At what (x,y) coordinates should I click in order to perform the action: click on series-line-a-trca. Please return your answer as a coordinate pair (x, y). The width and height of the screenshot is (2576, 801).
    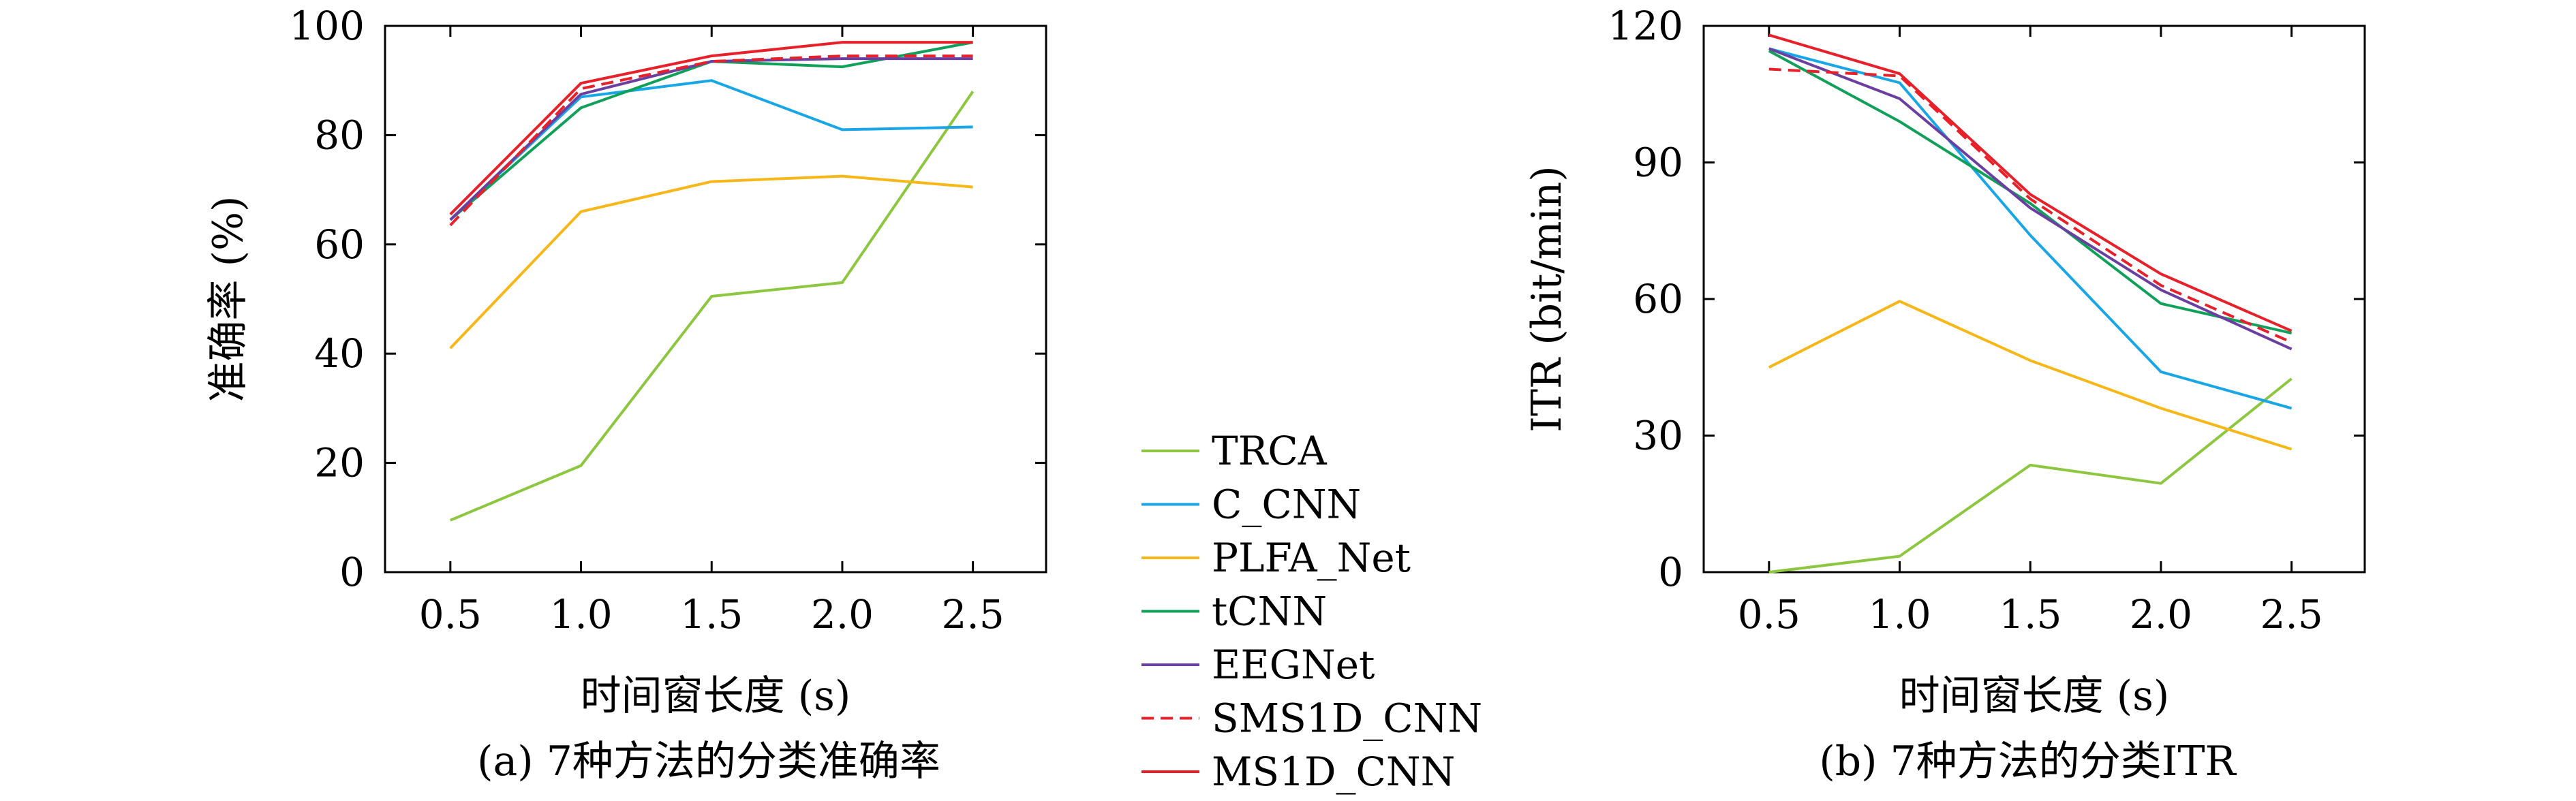
    Looking at the image, I should click on (713, 306).